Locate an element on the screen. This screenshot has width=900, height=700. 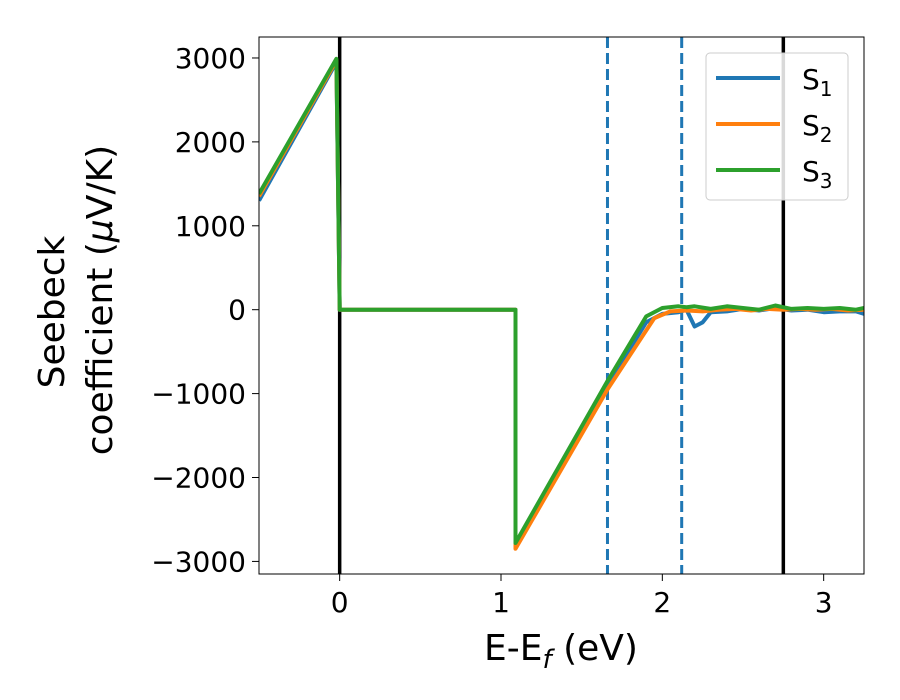
y-tick-label: −1000 is located at coordinates (198, 394).